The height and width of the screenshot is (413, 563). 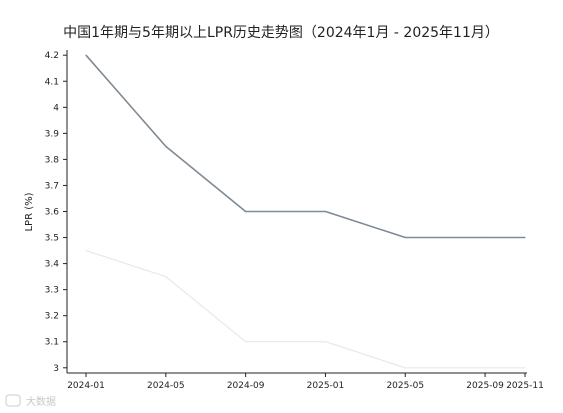 I want to click on watermark-logo-icon, so click(x=13, y=400).